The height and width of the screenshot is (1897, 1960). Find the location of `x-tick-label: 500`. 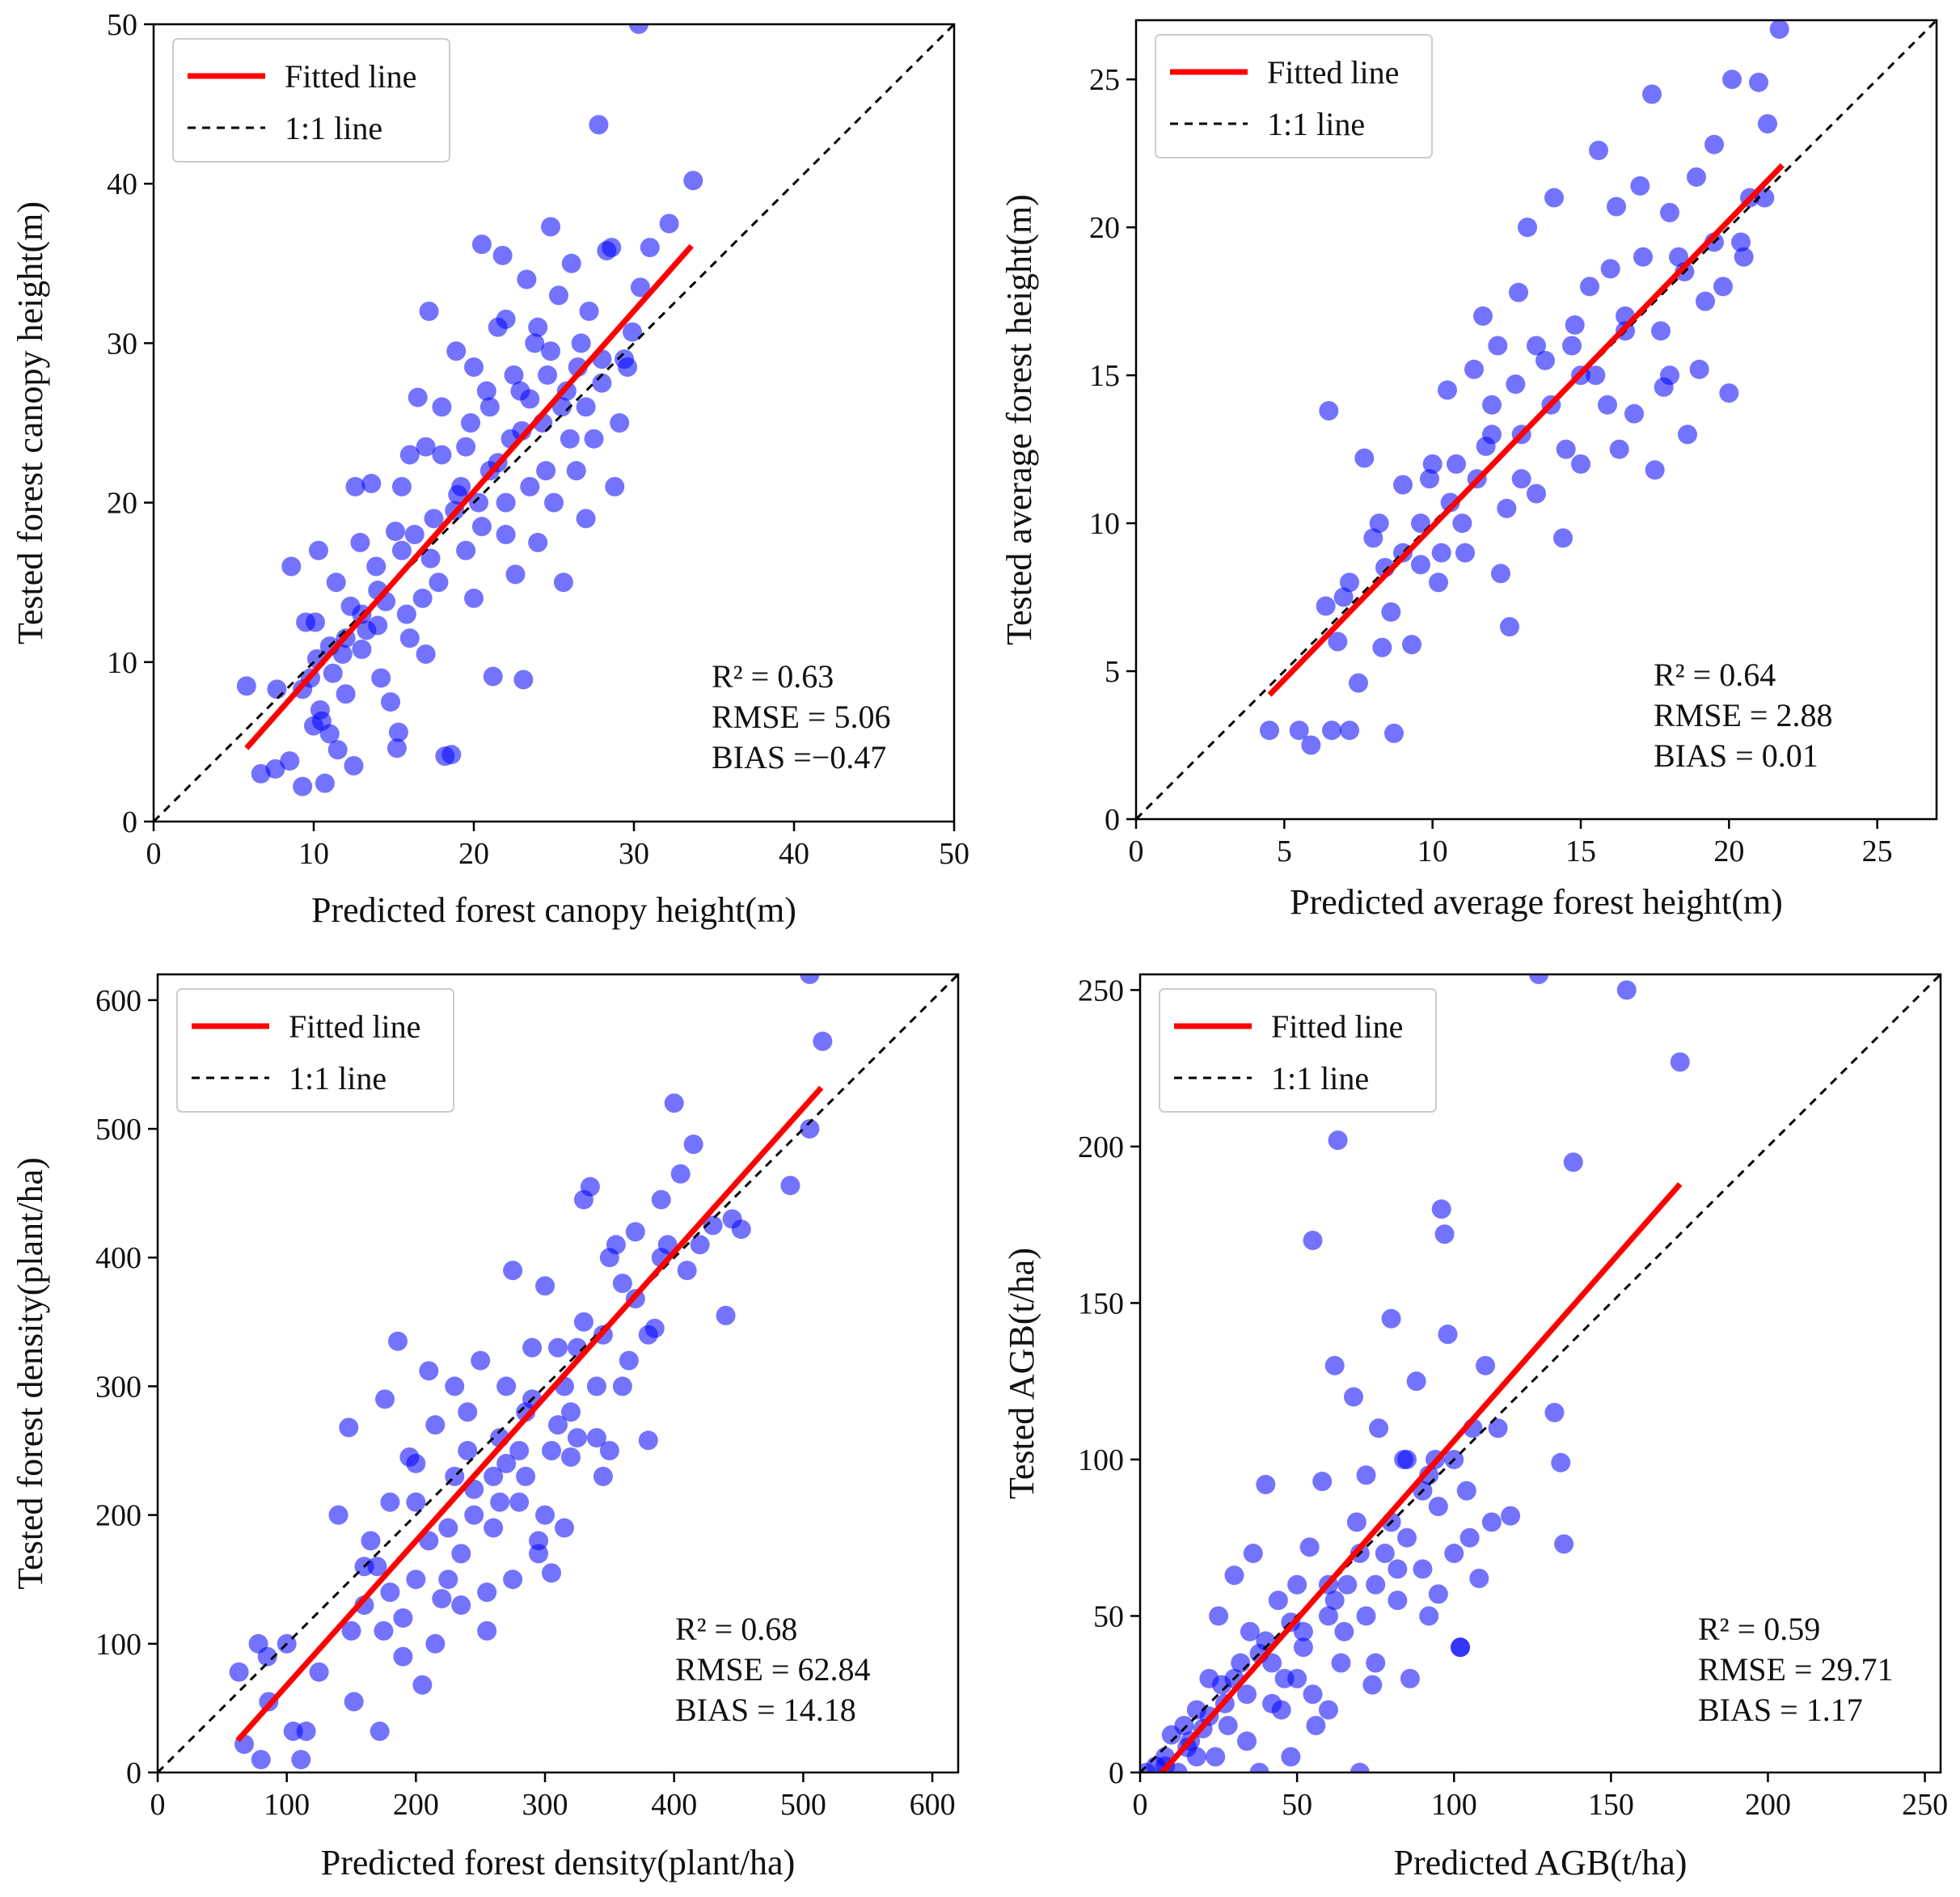

x-tick-label: 500 is located at coordinates (803, 1805).